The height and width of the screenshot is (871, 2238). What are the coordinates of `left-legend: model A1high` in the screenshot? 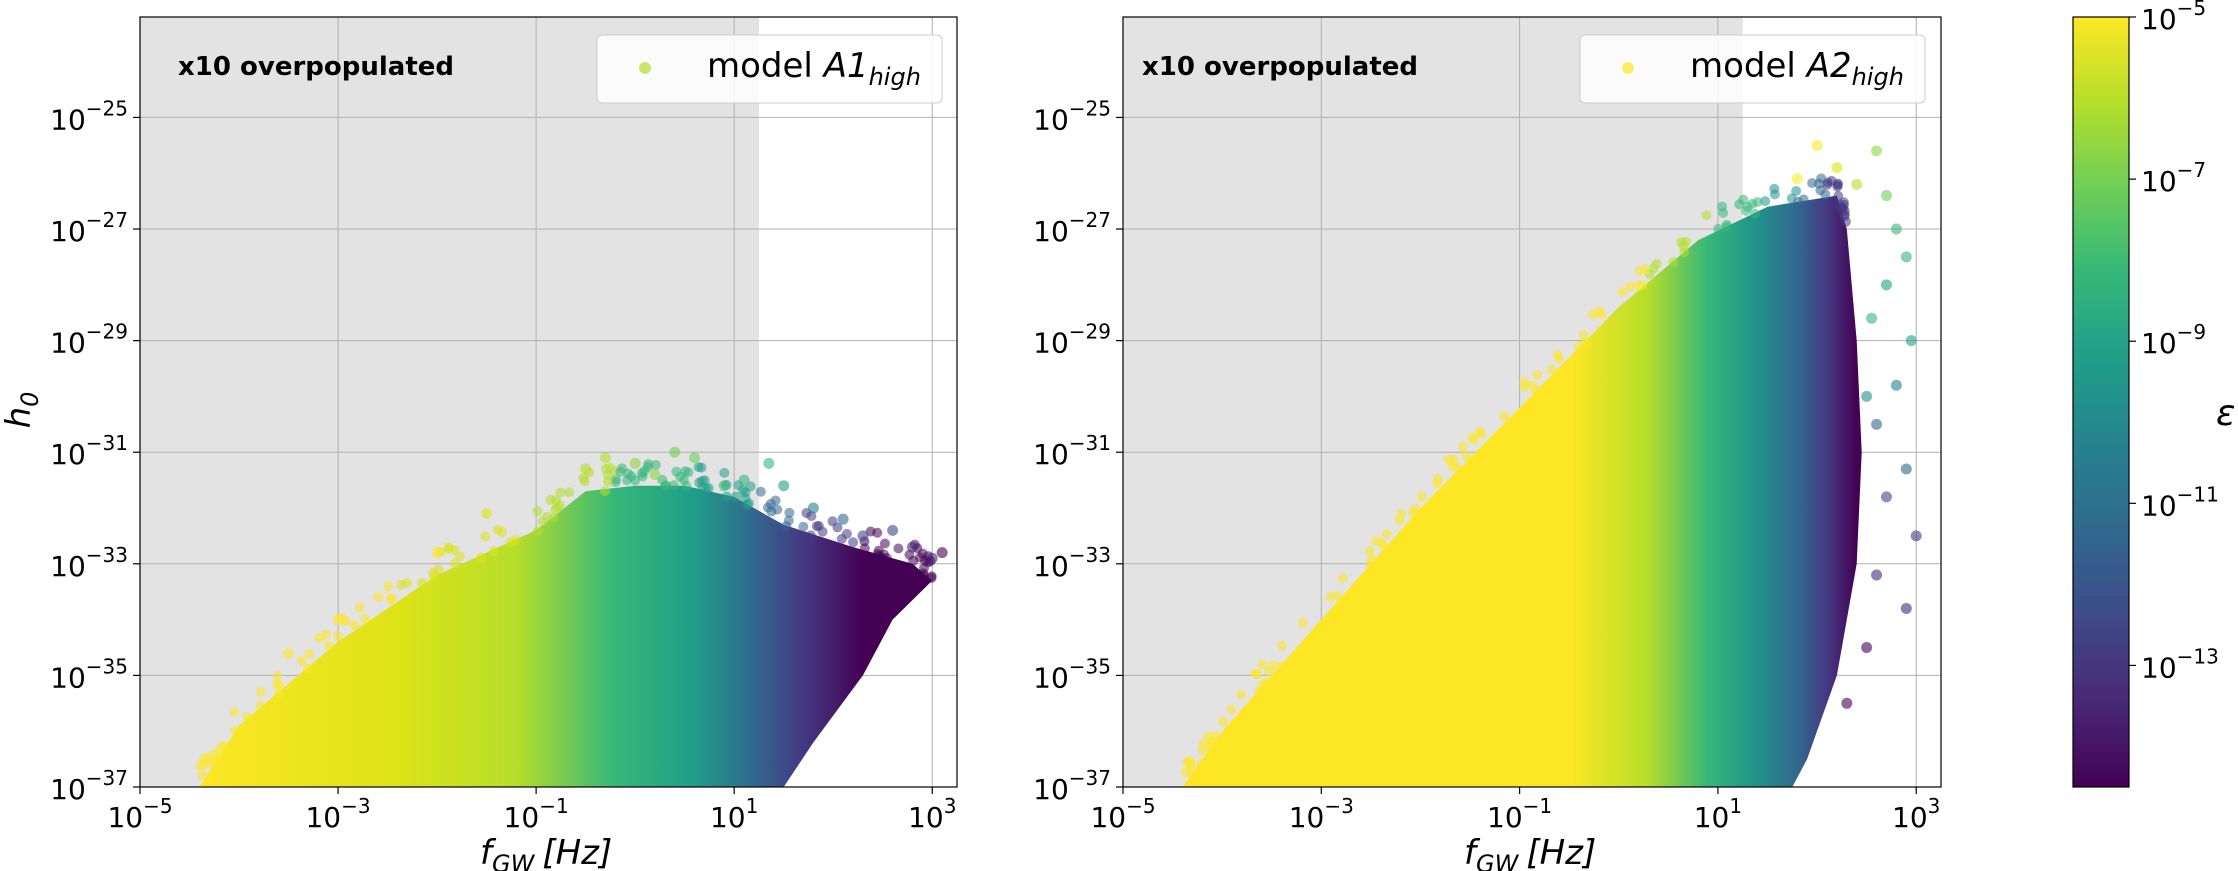 It's located at (769, 69).